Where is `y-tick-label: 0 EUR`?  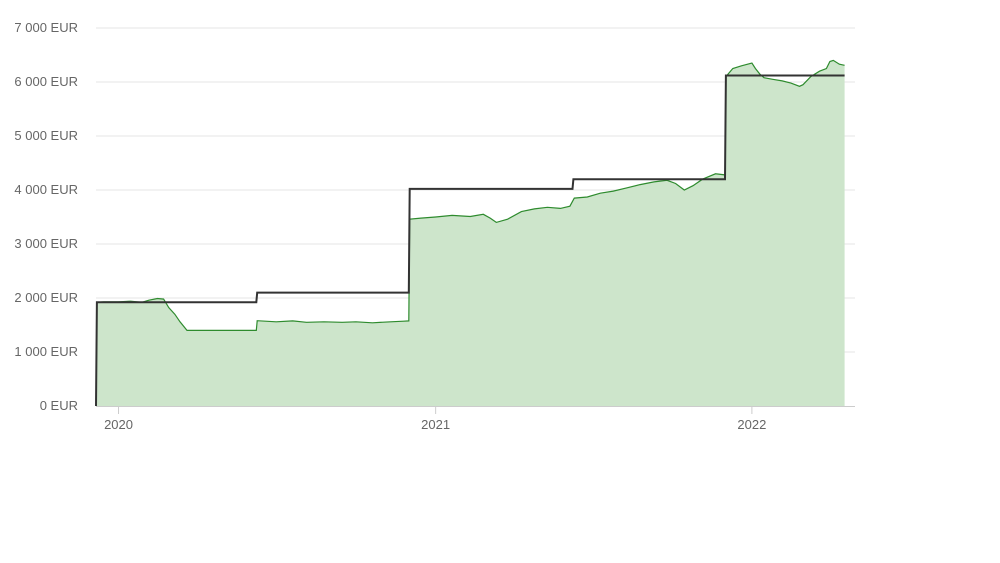 y-tick-label: 0 EUR is located at coordinates (59, 405).